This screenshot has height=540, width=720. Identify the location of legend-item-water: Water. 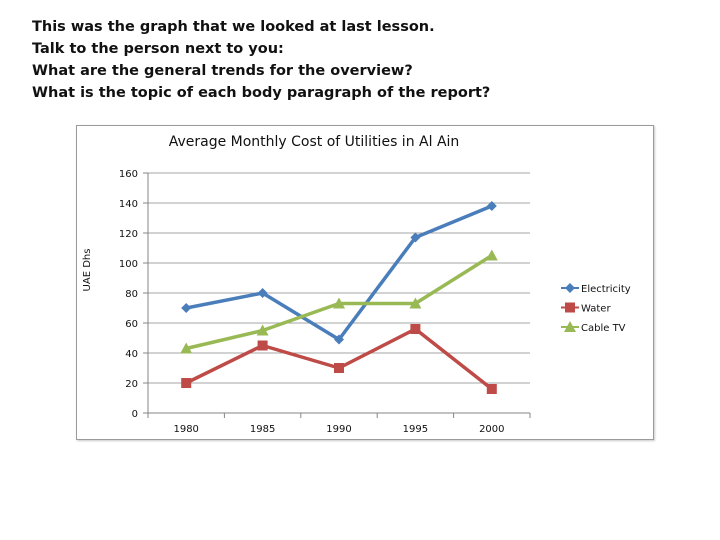
(586, 308).